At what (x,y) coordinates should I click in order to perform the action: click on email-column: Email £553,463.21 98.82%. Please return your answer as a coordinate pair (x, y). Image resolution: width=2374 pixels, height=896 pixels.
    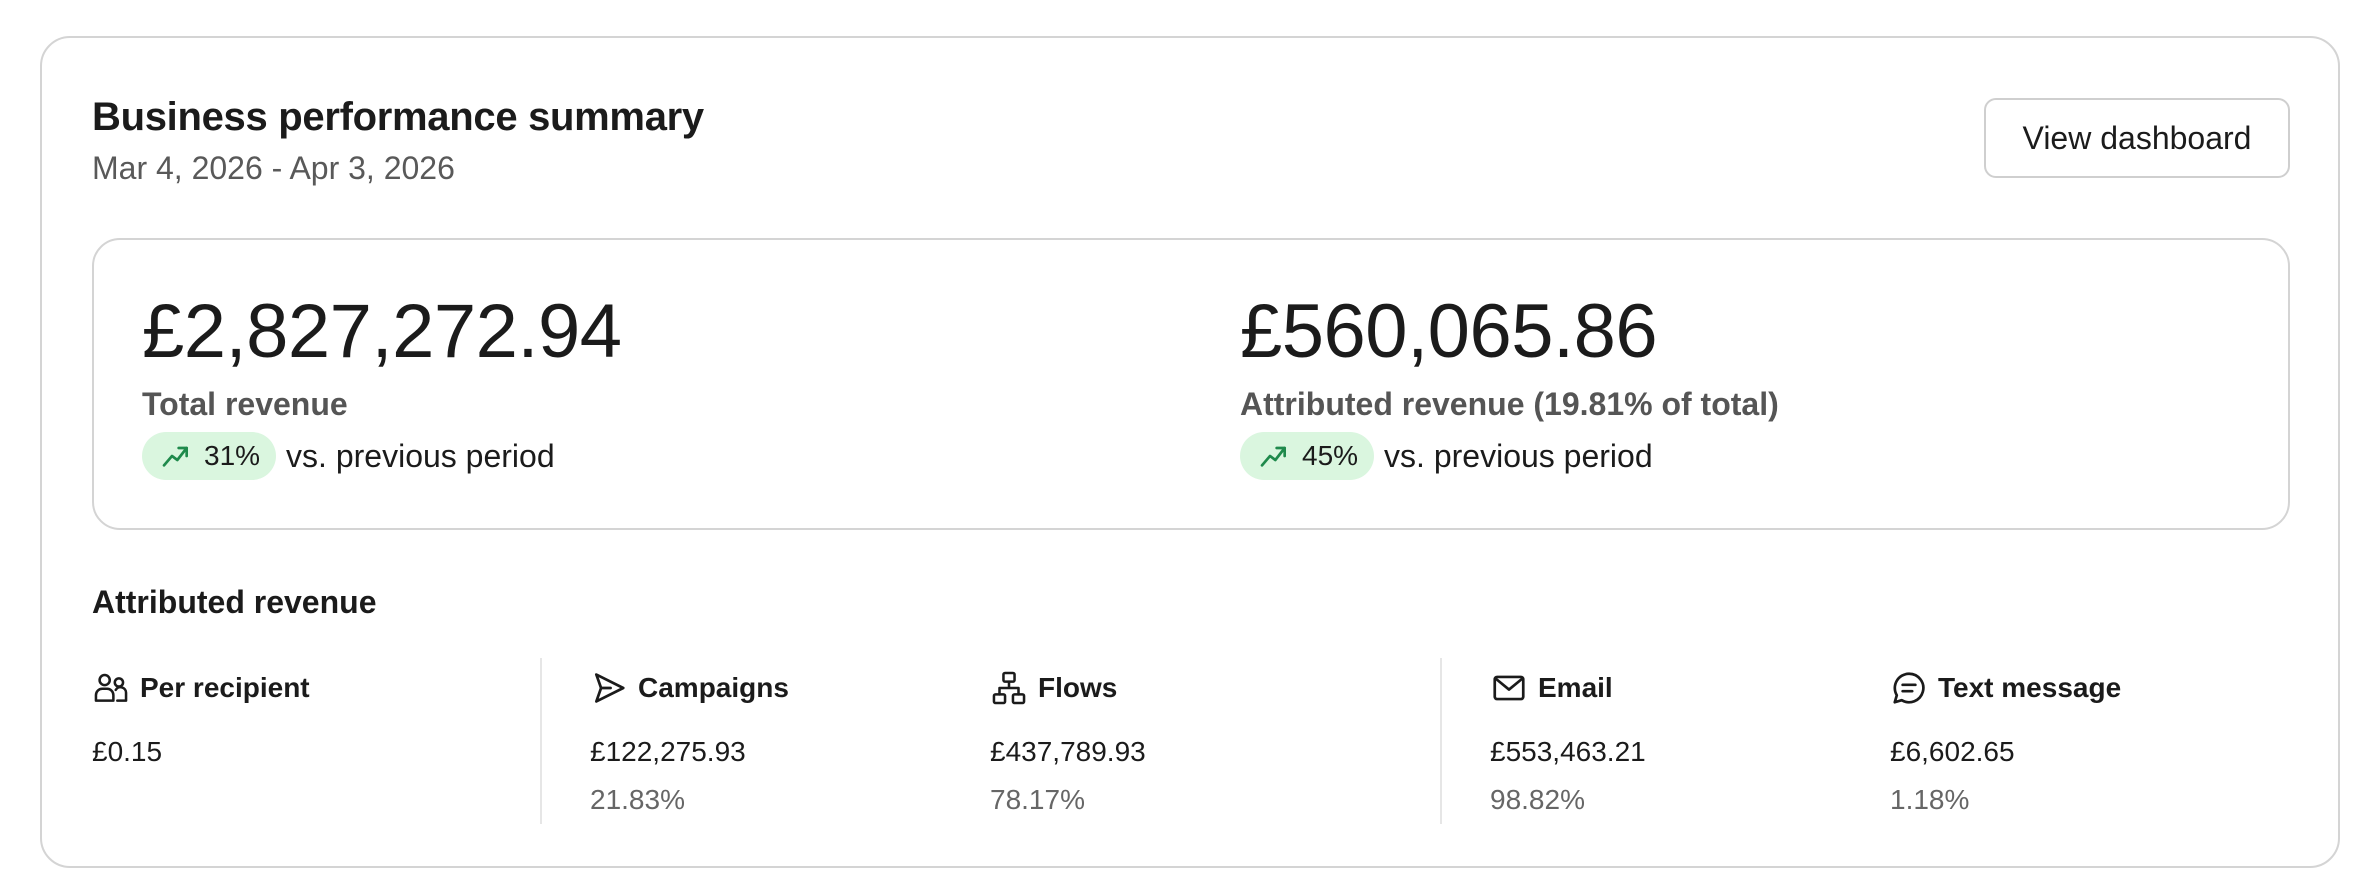
    Looking at the image, I should click on (1568, 743).